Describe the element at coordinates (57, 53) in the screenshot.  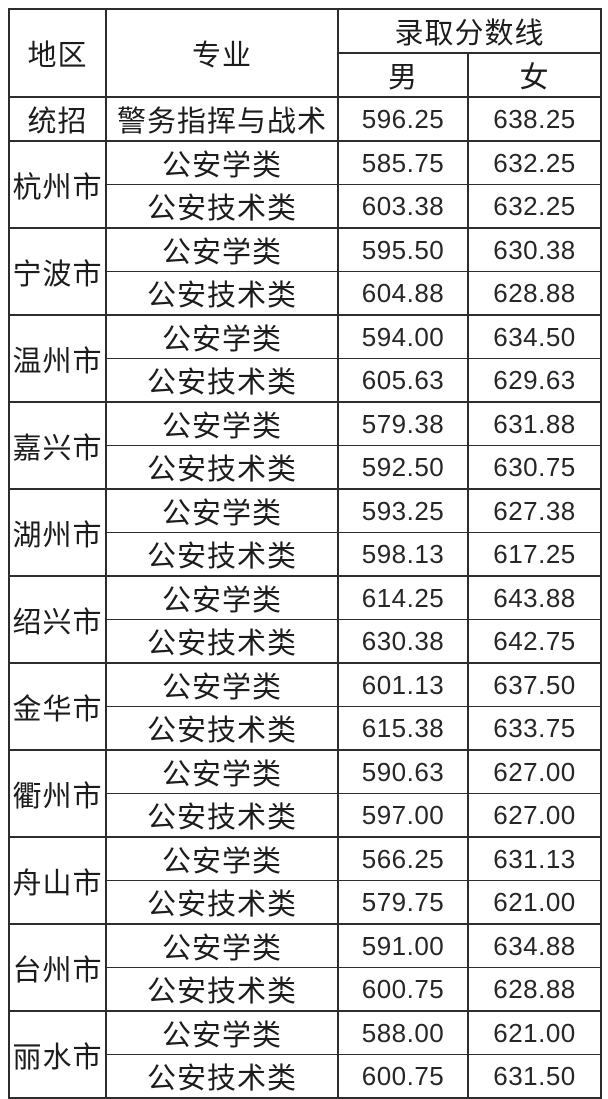
I see `header-region: 地区` at that location.